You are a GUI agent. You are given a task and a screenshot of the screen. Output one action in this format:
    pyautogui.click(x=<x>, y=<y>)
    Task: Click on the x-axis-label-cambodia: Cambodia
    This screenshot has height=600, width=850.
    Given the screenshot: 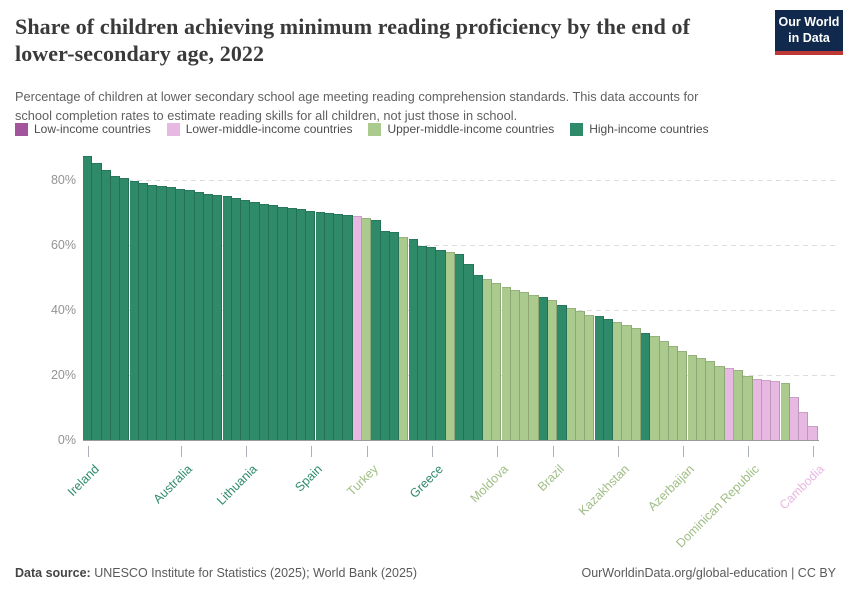 What is the action you would take?
    pyautogui.click(x=801, y=487)
    